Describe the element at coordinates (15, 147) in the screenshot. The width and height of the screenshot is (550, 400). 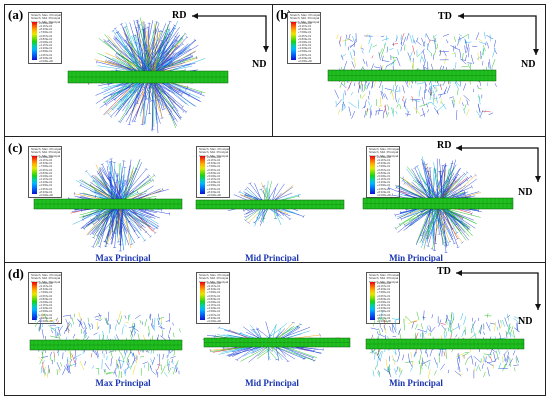
I see `panel-c-label: (c)` at that location.